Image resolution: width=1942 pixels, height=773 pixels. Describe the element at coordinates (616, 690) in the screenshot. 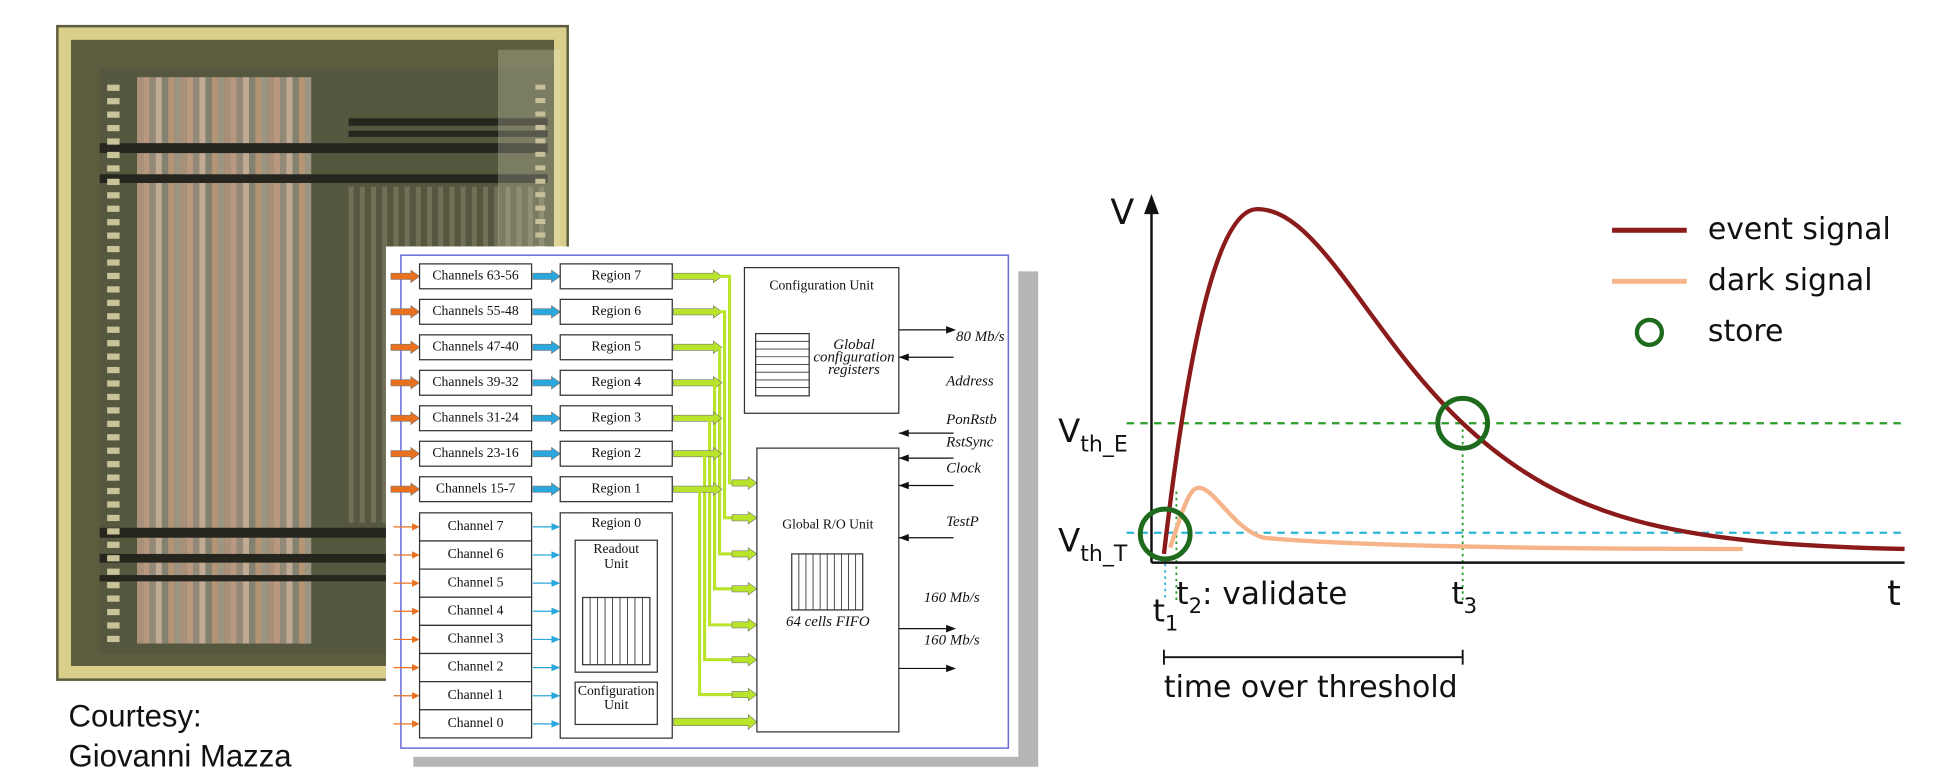

I see `region0-config-label-line: Configuration` at that location.